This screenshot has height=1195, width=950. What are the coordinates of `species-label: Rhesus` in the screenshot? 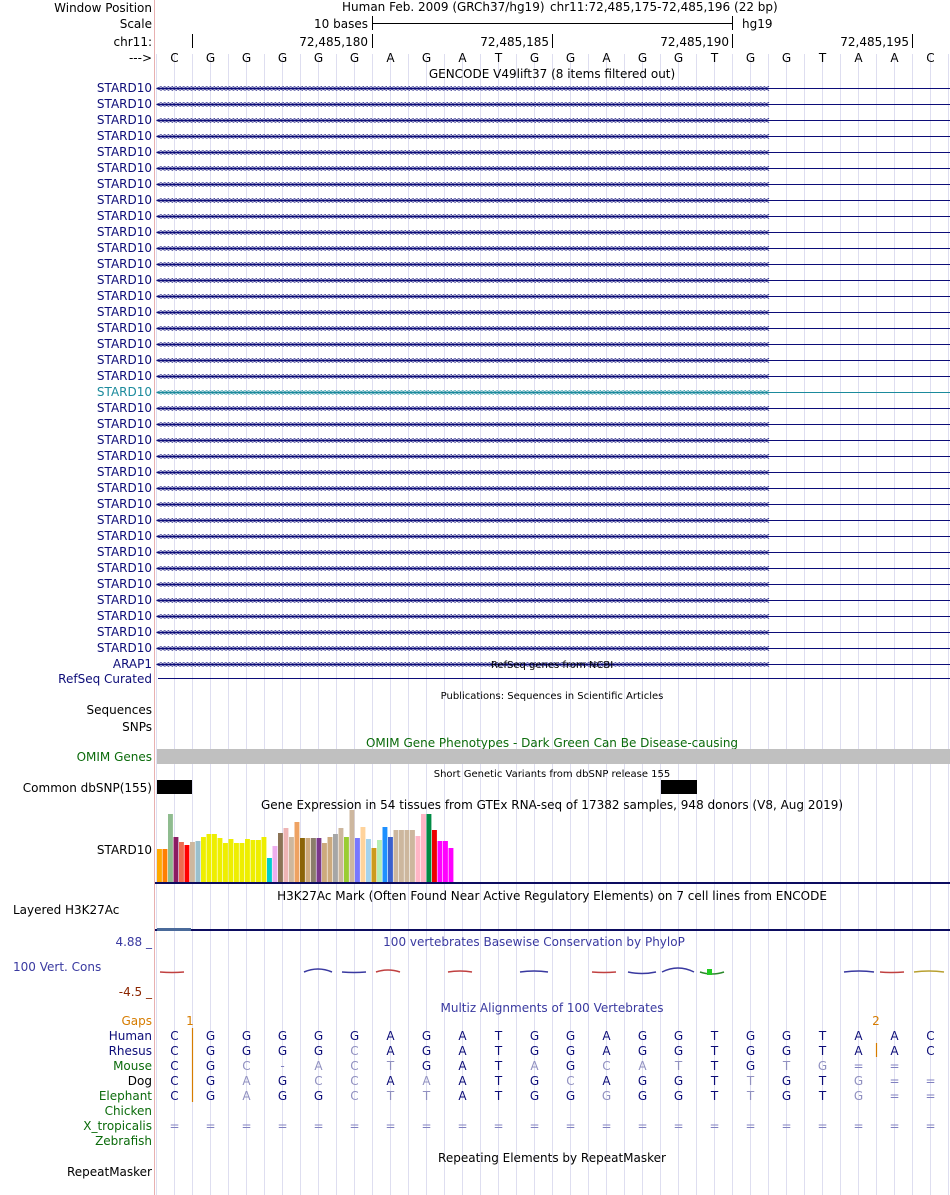 It's located at (130, 1051).